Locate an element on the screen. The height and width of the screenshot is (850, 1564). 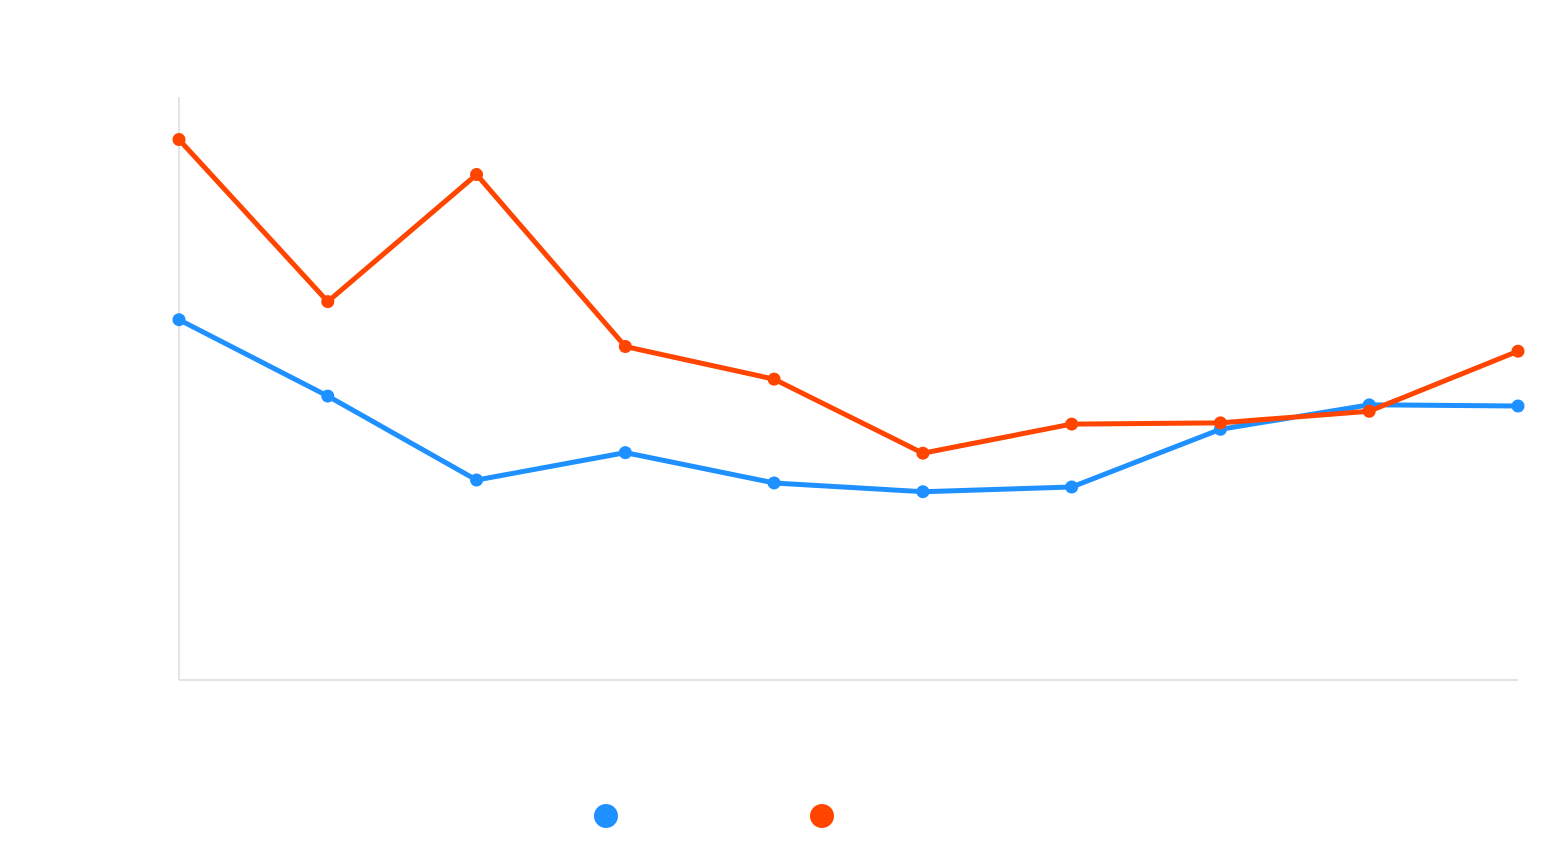
legend is located at coordinates (714, 816).